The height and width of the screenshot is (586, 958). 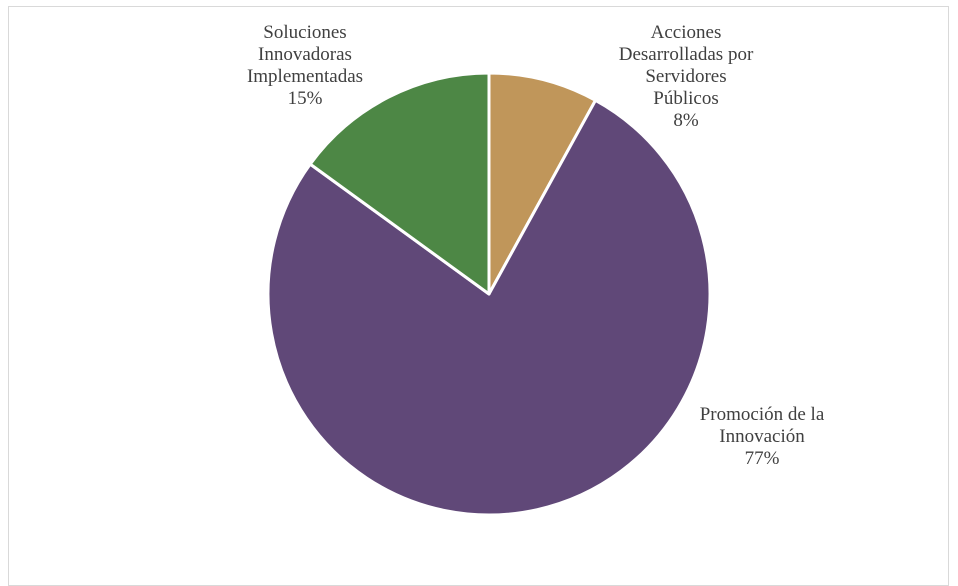 I want to click on slice-label-line: Soluciones, so click(x=304, y=32).